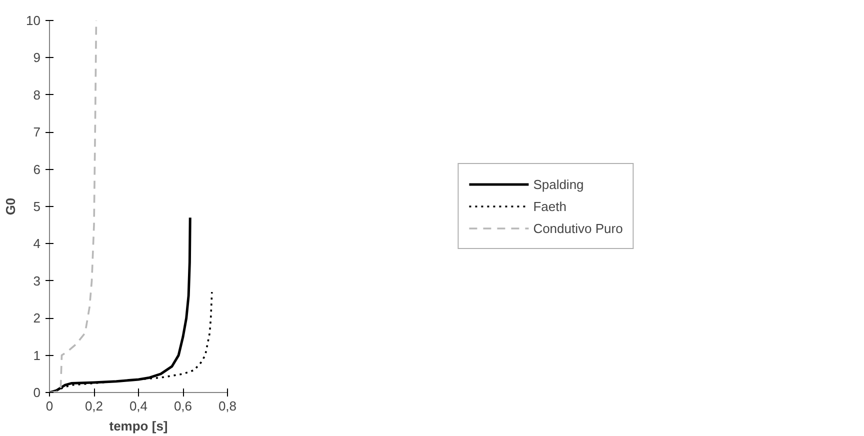  Describe the element at coordinates (37, 94) in the screenshot. I see `y-tick-label: 8` at that location.